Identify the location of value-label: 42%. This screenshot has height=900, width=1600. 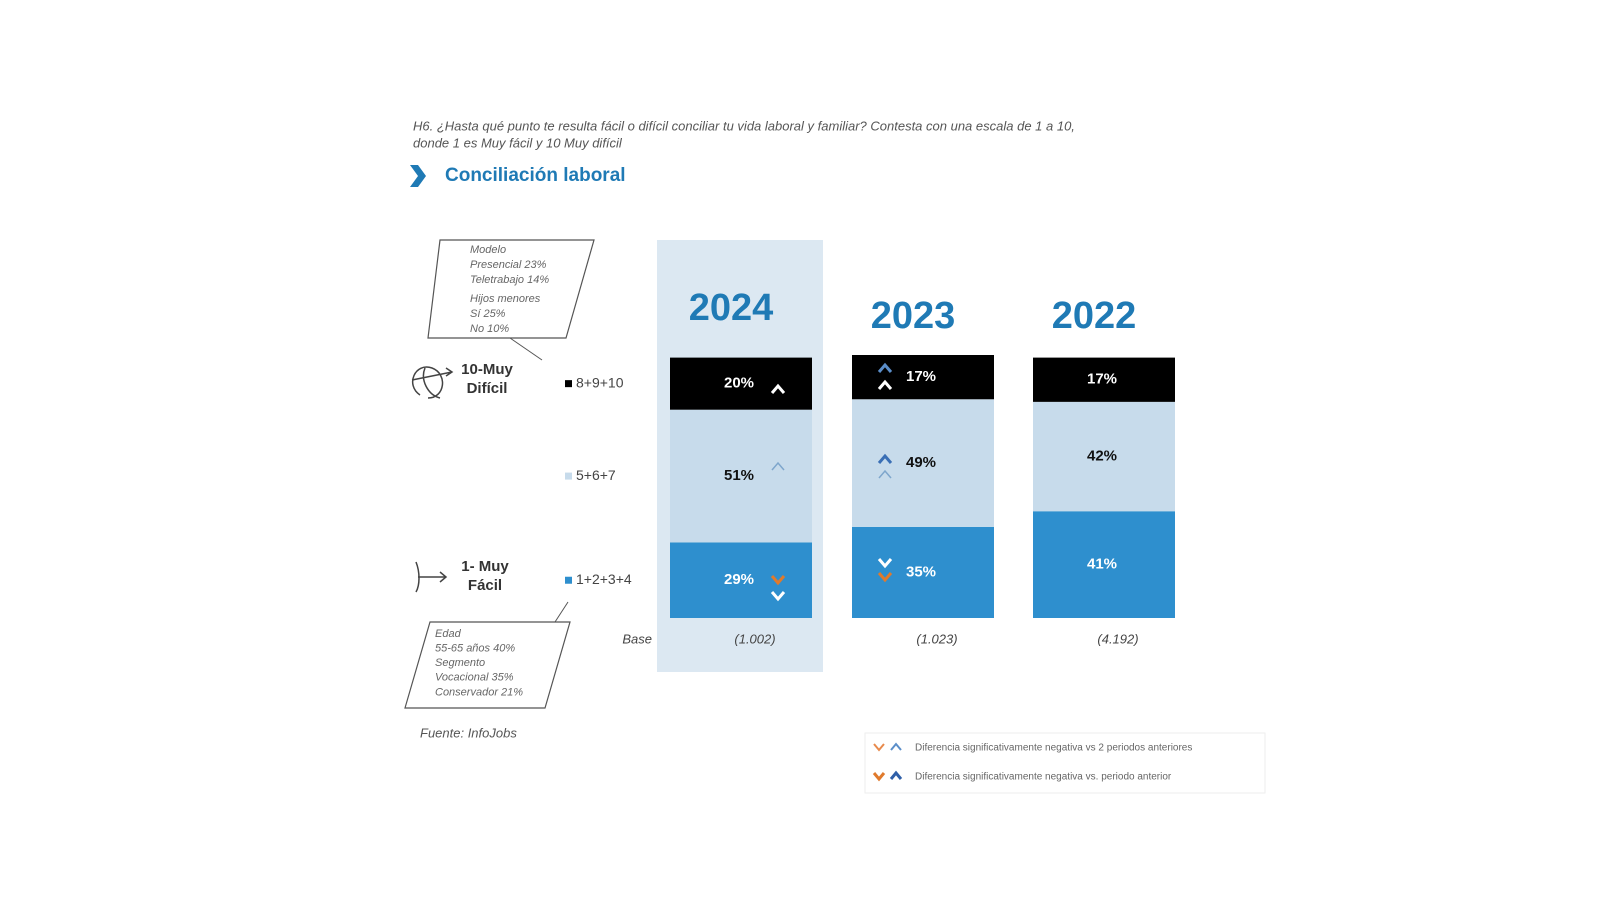
(1102, 456).